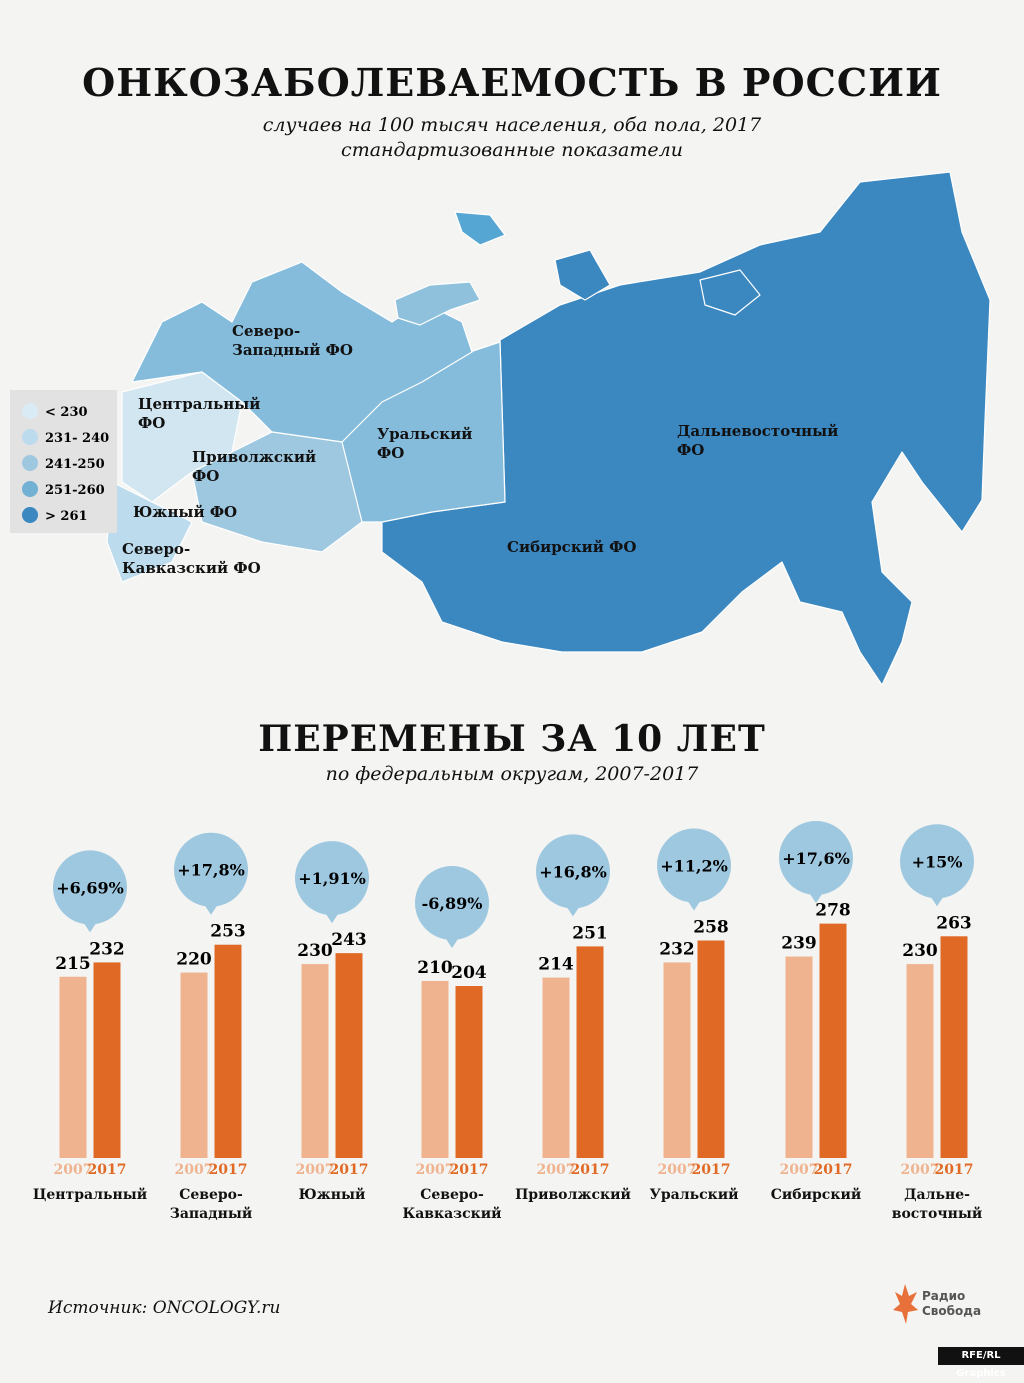  I want to click on change-label: +15%, so click(937, 861).